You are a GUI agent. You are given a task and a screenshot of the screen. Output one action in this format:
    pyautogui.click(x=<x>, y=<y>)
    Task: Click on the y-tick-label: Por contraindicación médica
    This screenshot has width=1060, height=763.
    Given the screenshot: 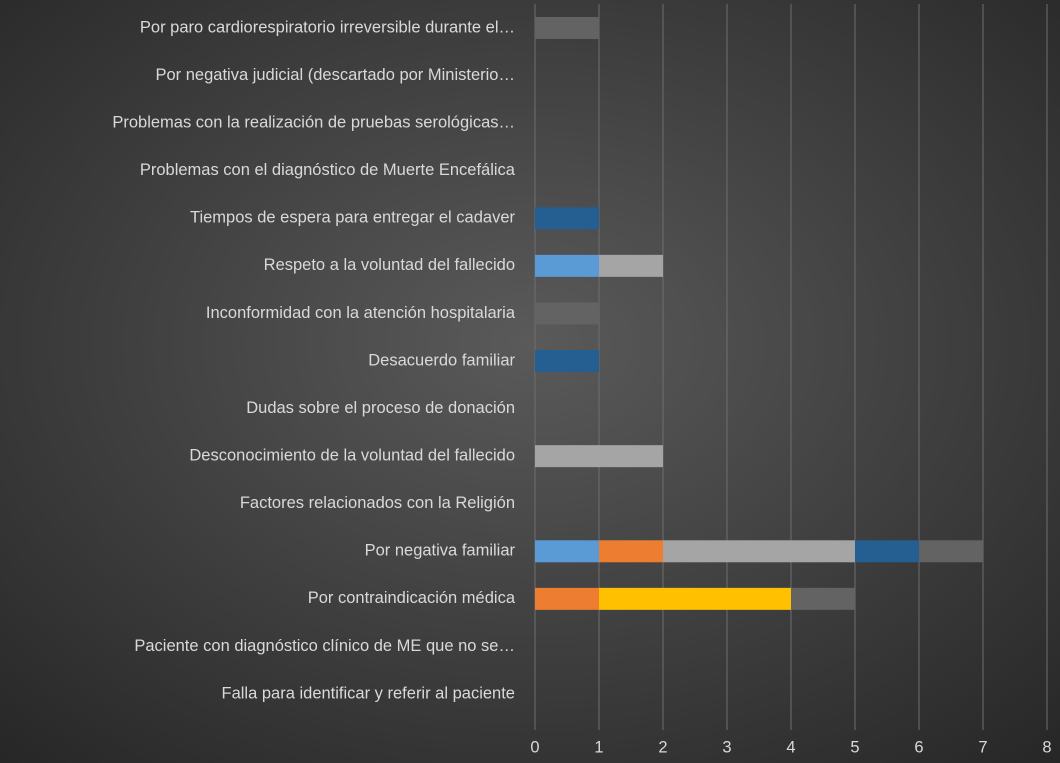 What is the action you would take?
    pyautogui.click(x=412, y=598)
    